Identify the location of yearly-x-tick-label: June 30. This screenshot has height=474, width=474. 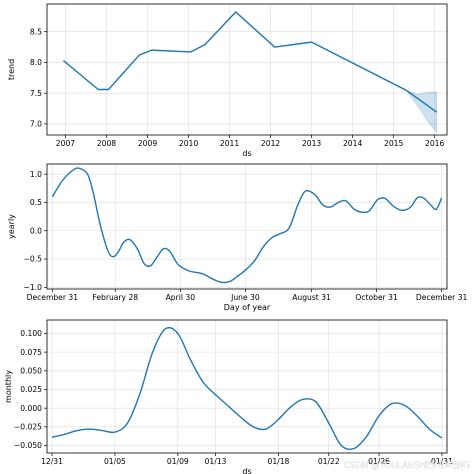
(245, 297).